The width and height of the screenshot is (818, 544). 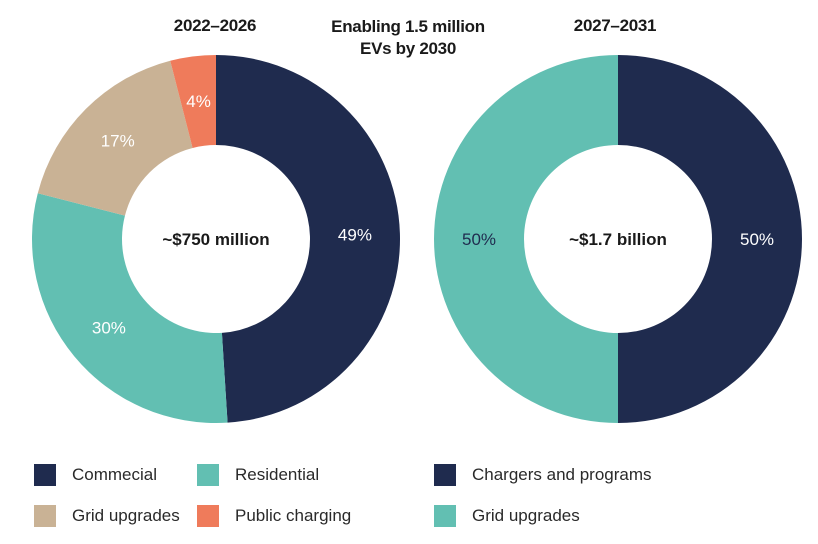 I want to click on legend-label-public-charging: Public charging, so click(x=293, y=515).